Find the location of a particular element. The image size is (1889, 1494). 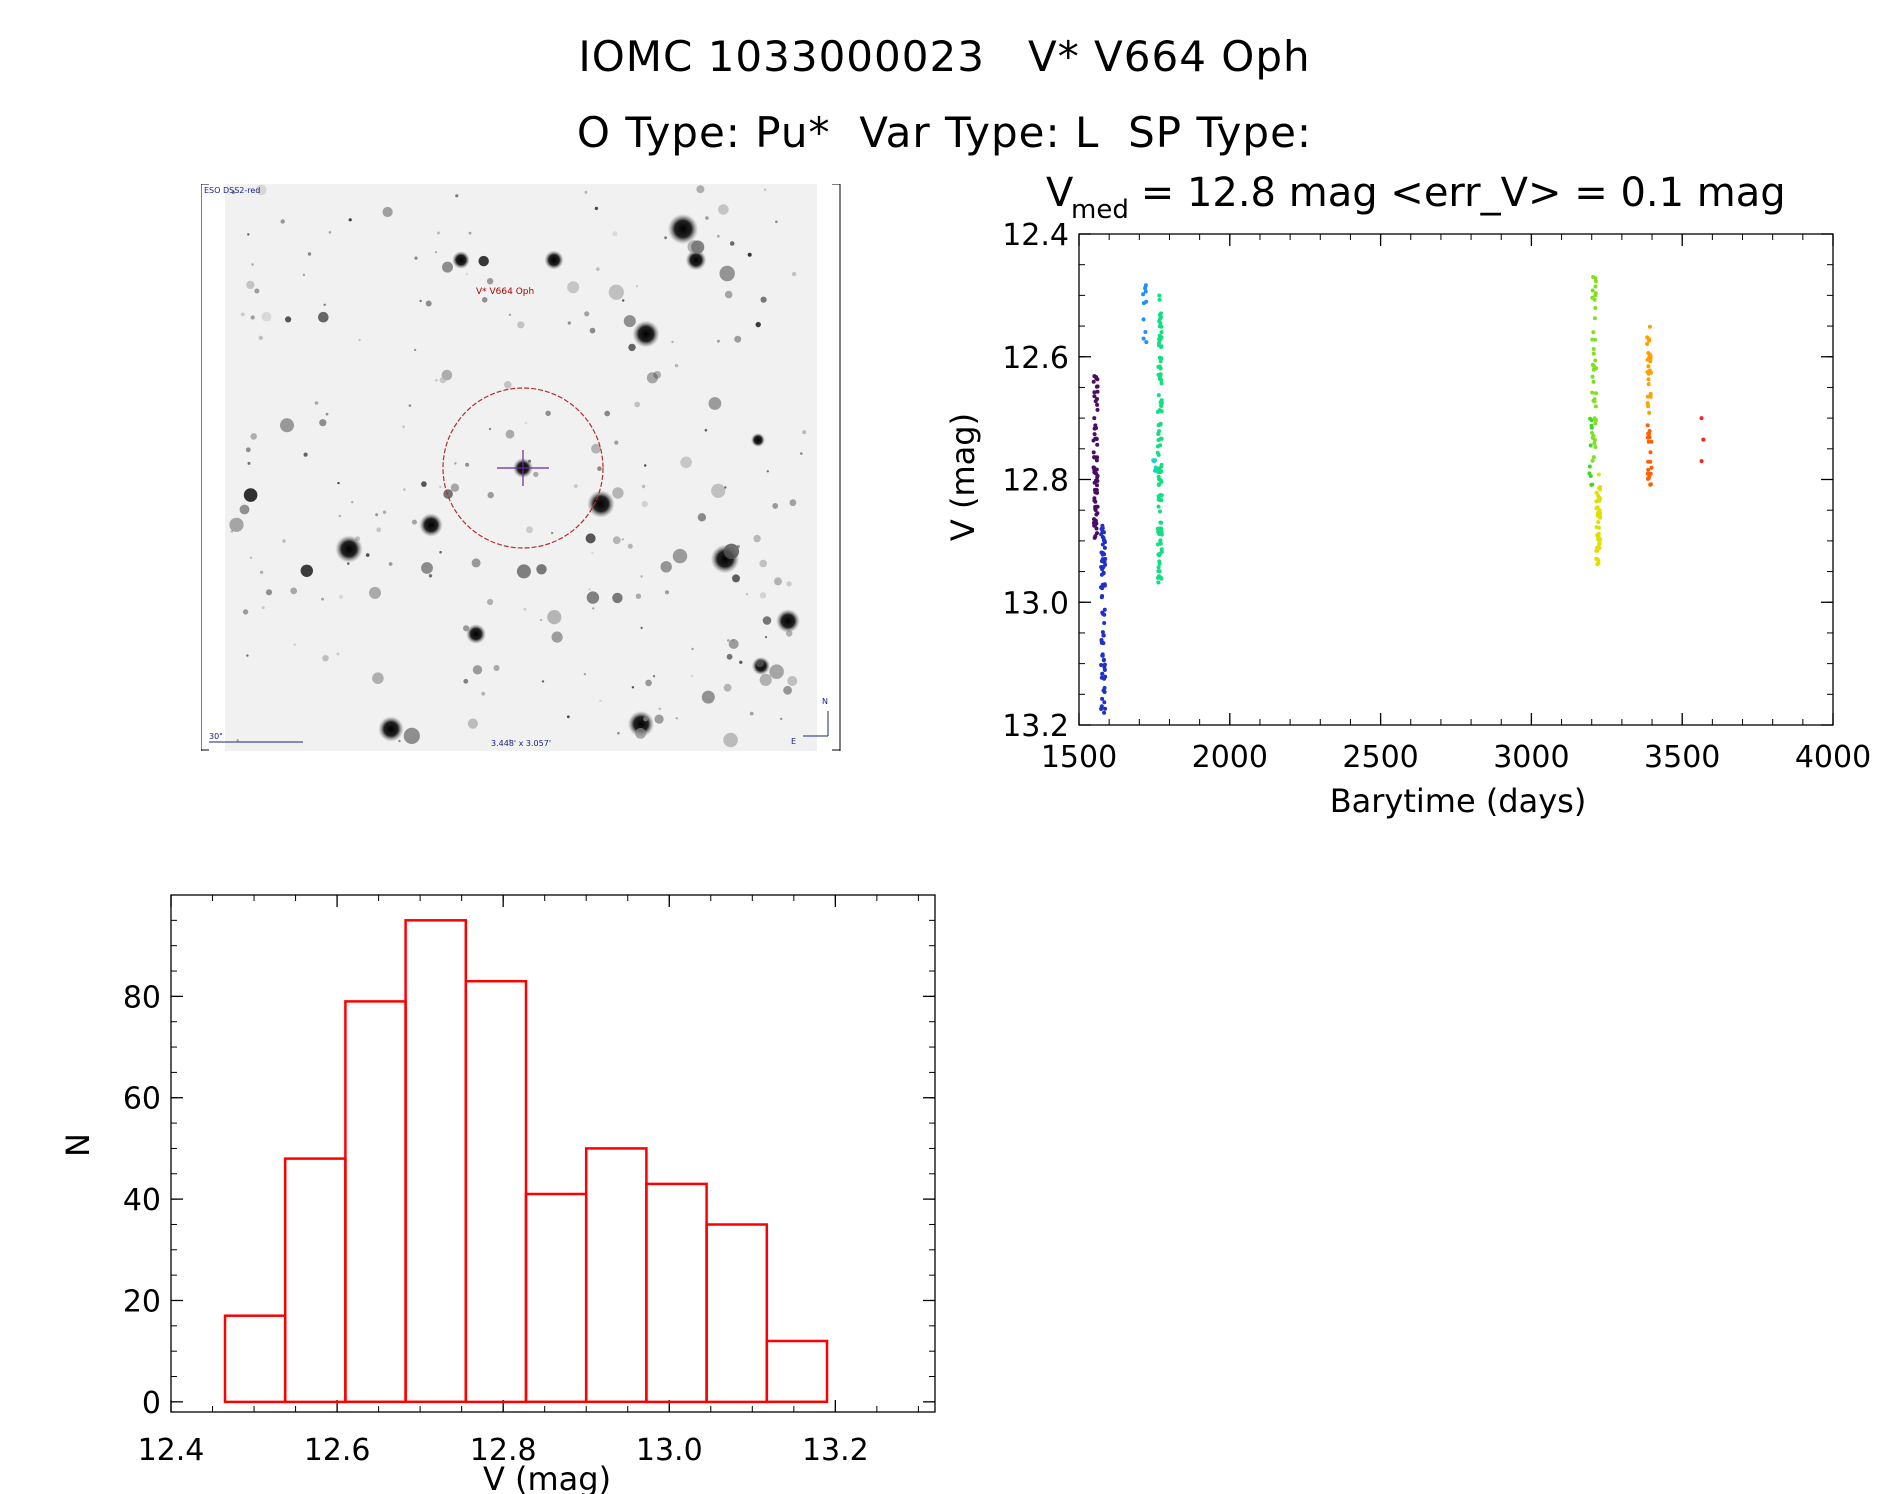

x-tick-label: 13.2 is located at coordinates (835, 1450).